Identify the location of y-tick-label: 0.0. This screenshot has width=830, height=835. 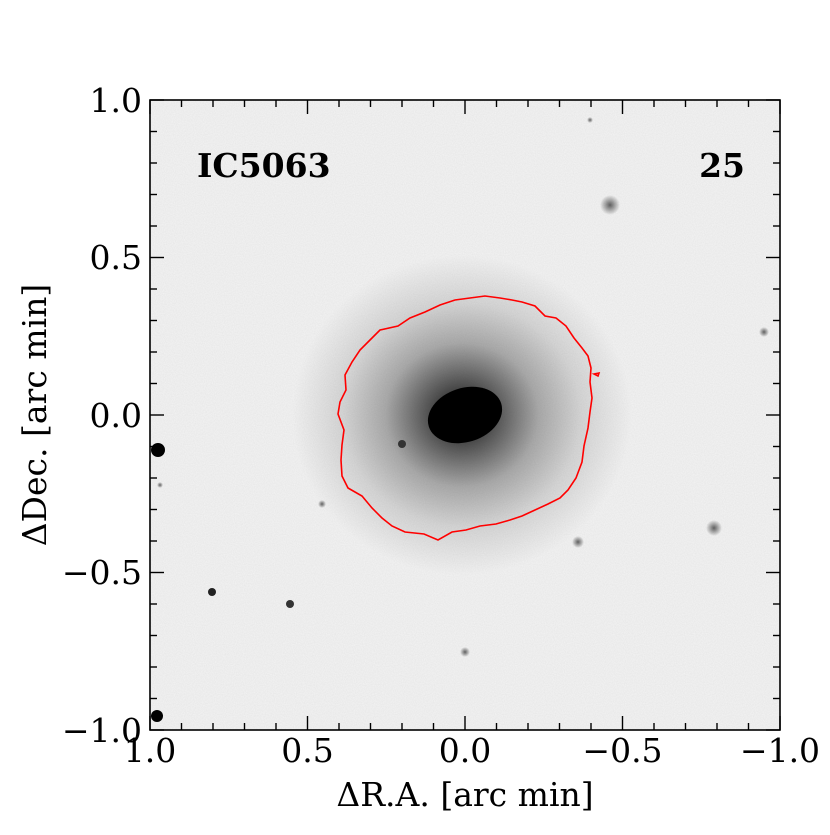
(116, 415).